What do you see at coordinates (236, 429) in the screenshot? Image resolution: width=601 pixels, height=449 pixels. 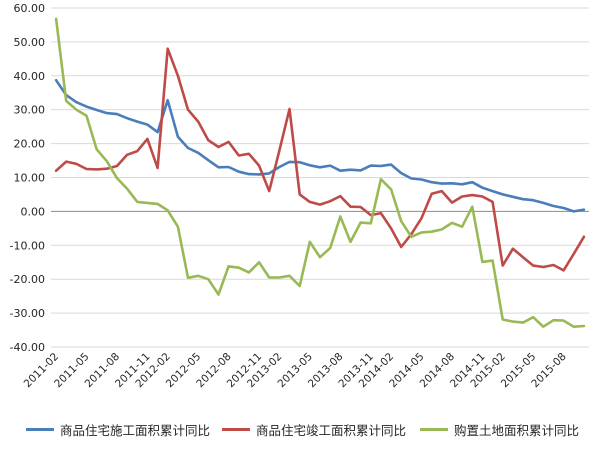 I see `legend-swatch-completion` at bounding box center [236, 429].